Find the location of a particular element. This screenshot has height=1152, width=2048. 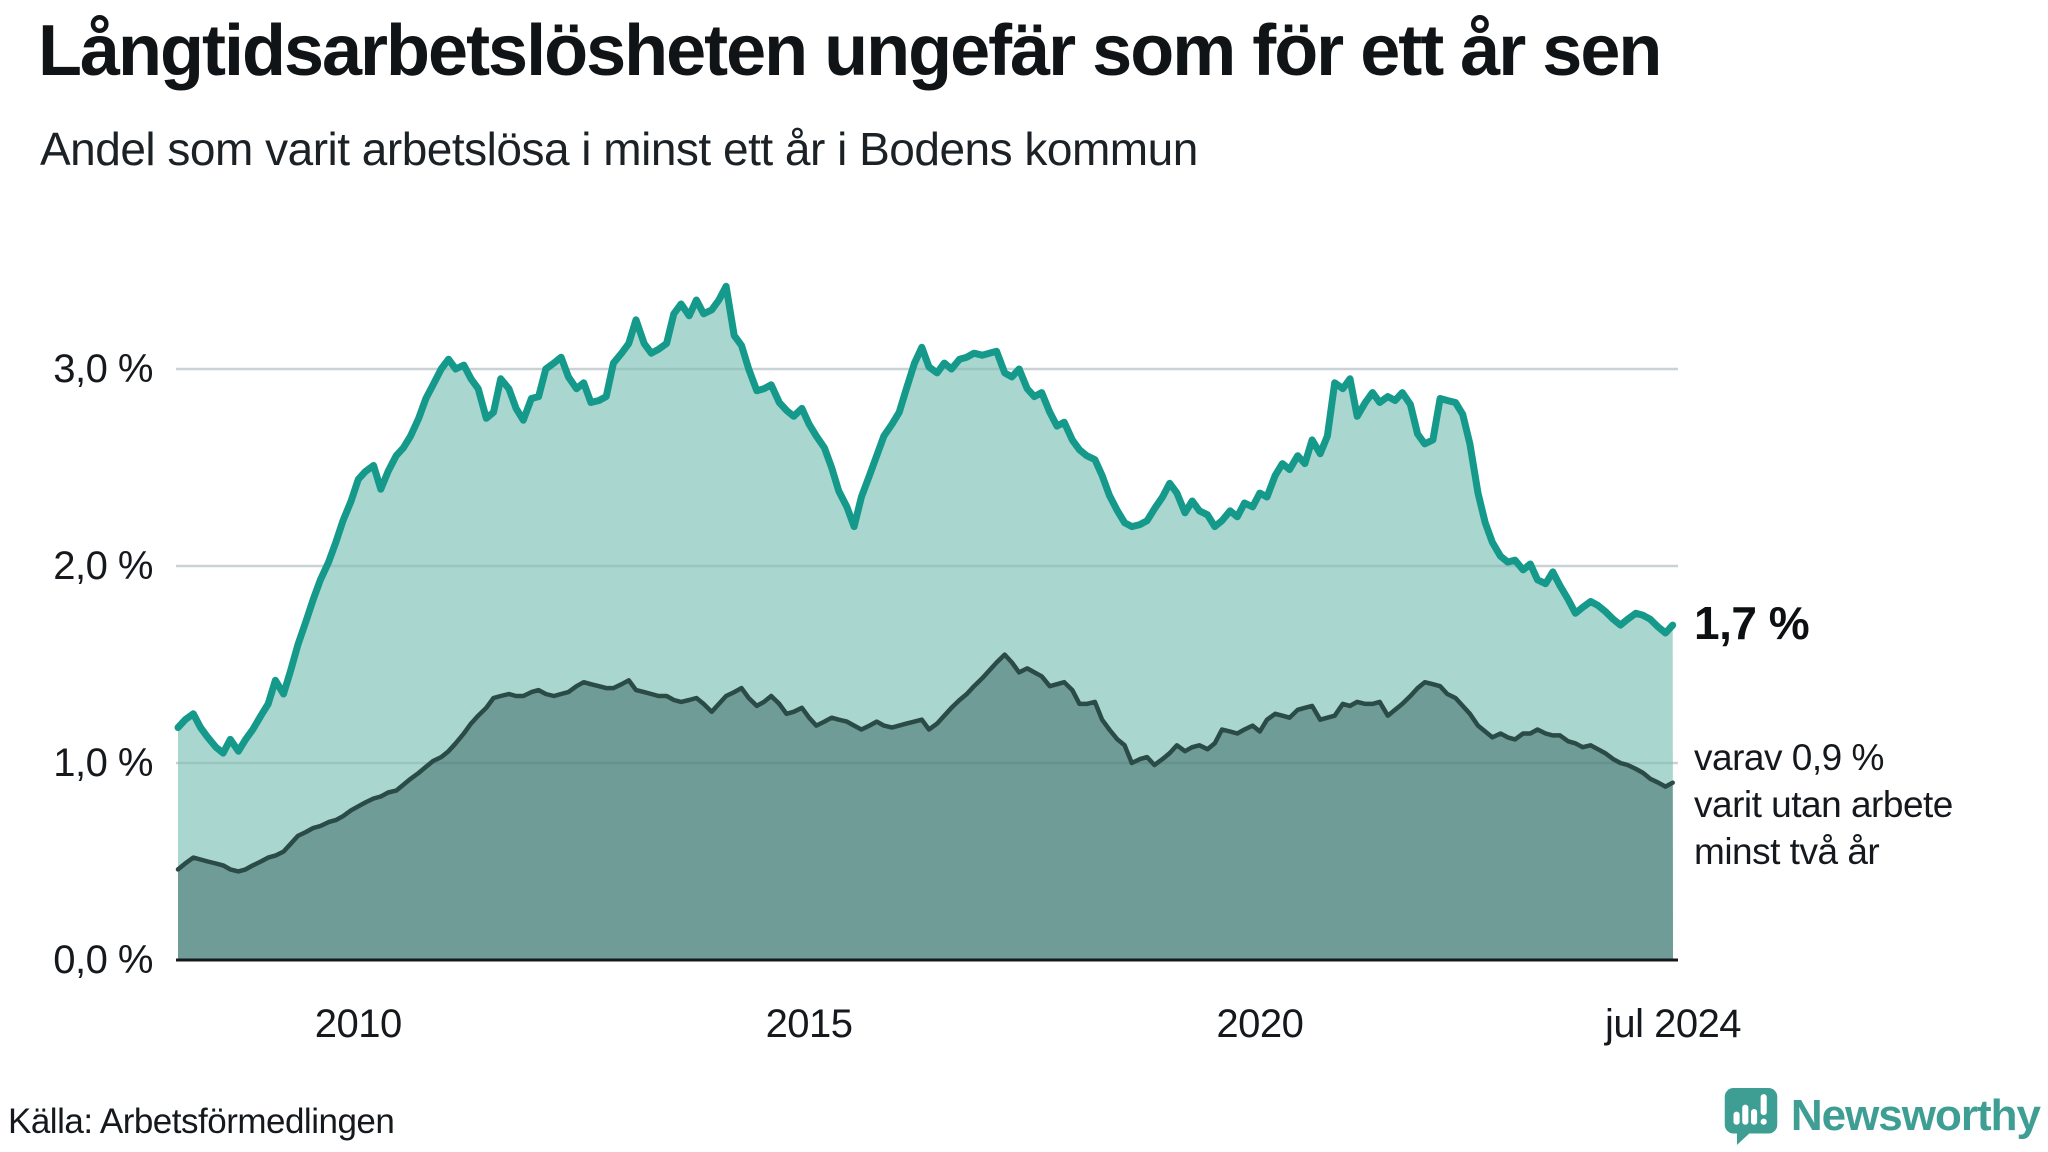

newsworthy-logo-icon is located at coordinates (1751, 1116).